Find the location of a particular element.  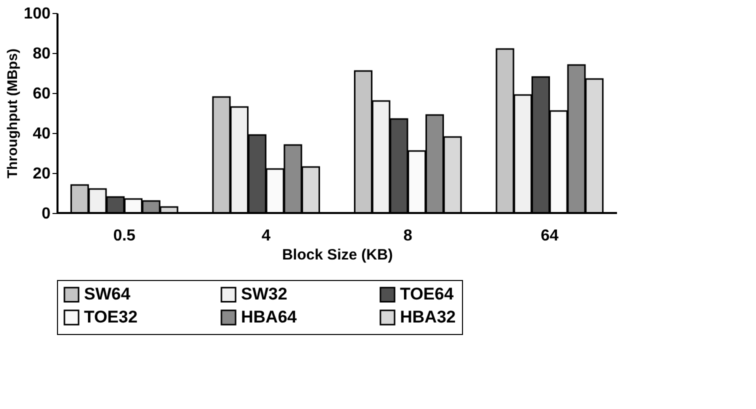

y-tick-label: 0 is located at coordinates (46, 214).